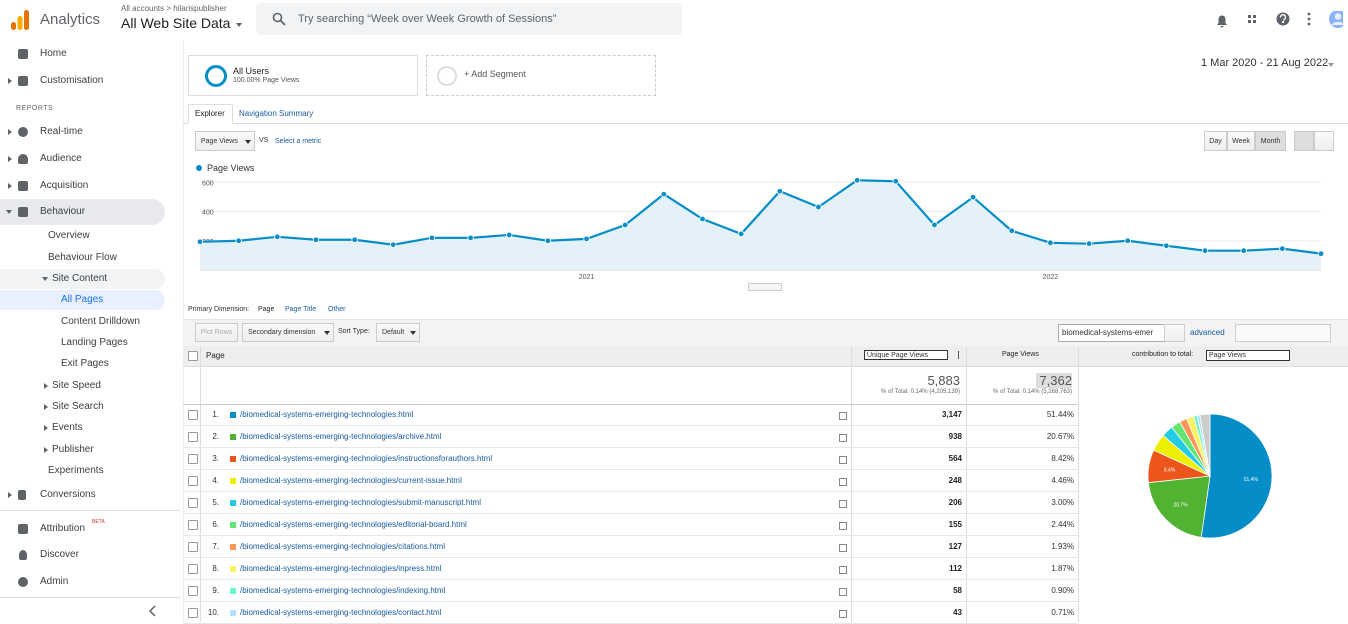 This screenshot has width=1348, height=624. I want to click on segment-detail: 100.00% Page Views, so click(266, 80).